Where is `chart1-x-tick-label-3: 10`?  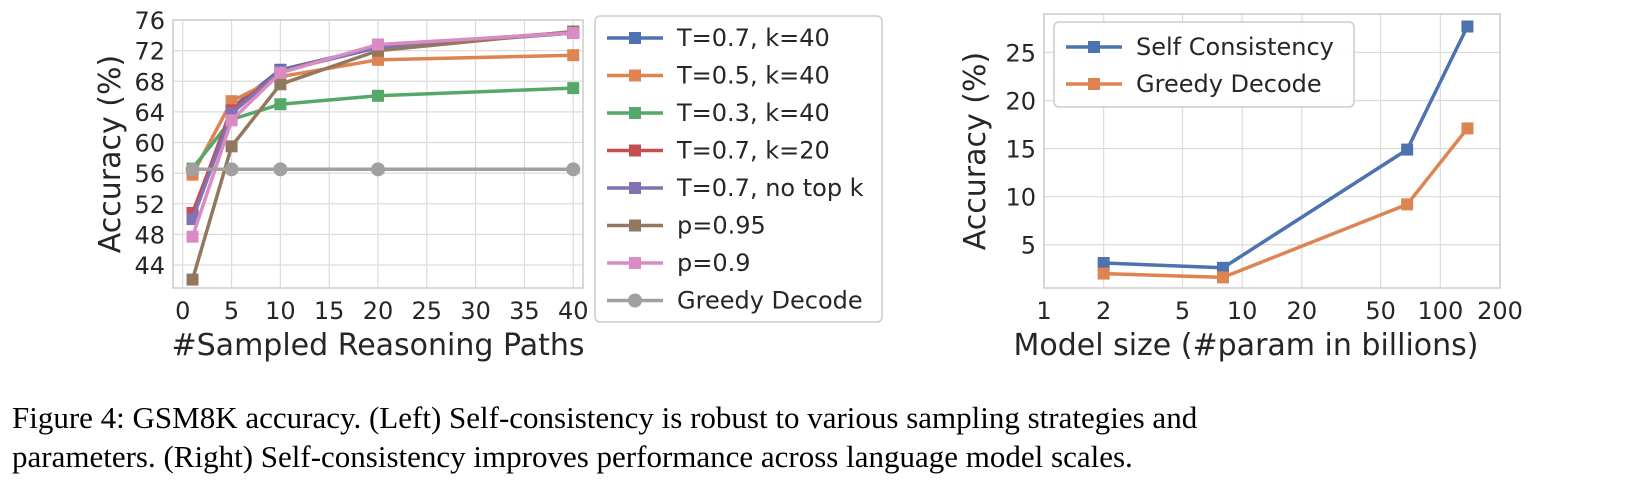 chart1-x-tick-label-3: 10 is located at coordinates (1242, 311).